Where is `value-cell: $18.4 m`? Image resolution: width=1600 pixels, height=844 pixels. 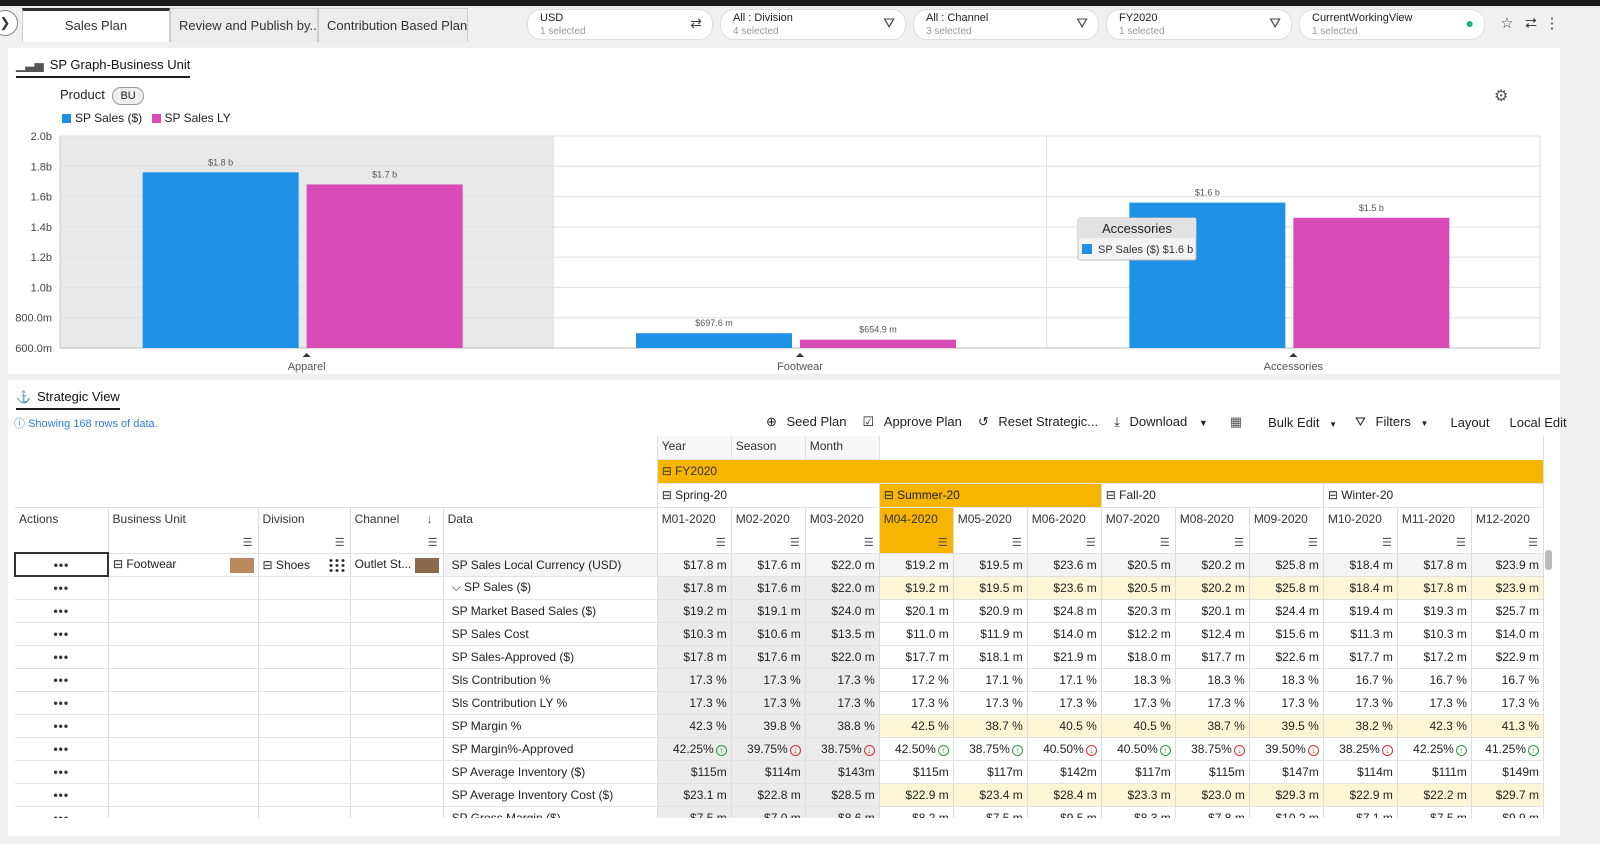 value-cell: $18.4 m is located at coordinates (1360, 588).